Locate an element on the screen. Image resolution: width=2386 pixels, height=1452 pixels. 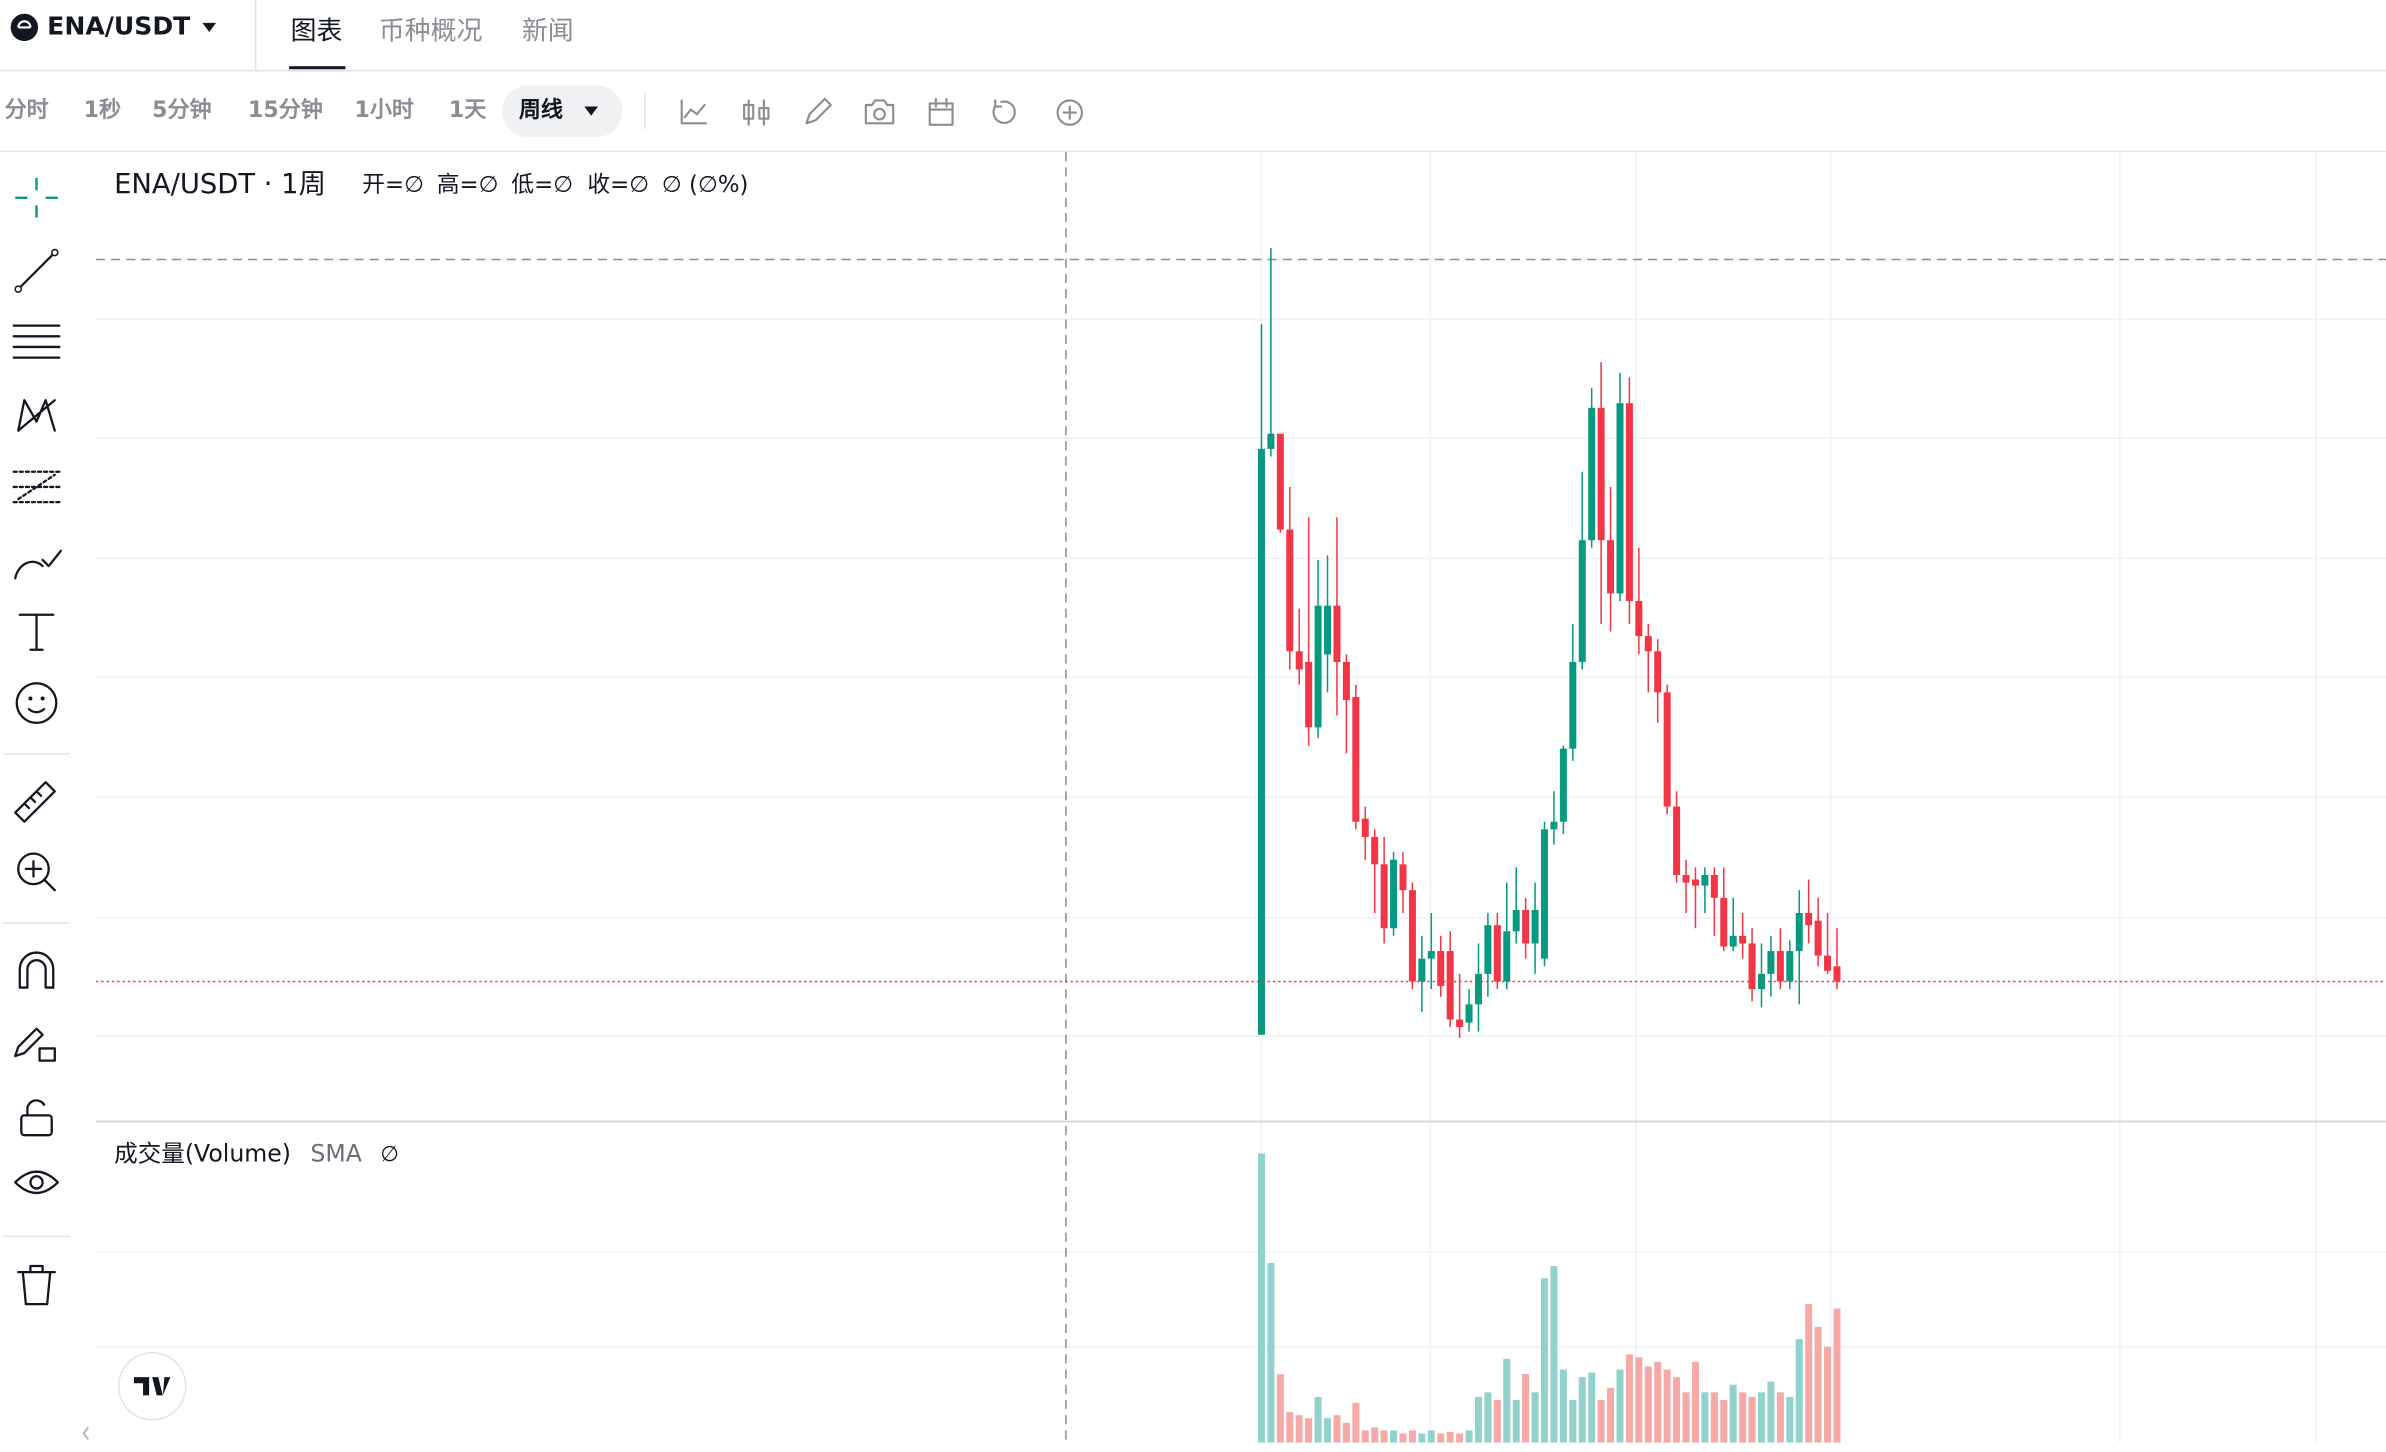
zoom-tool is located at coordinates (36, 872).